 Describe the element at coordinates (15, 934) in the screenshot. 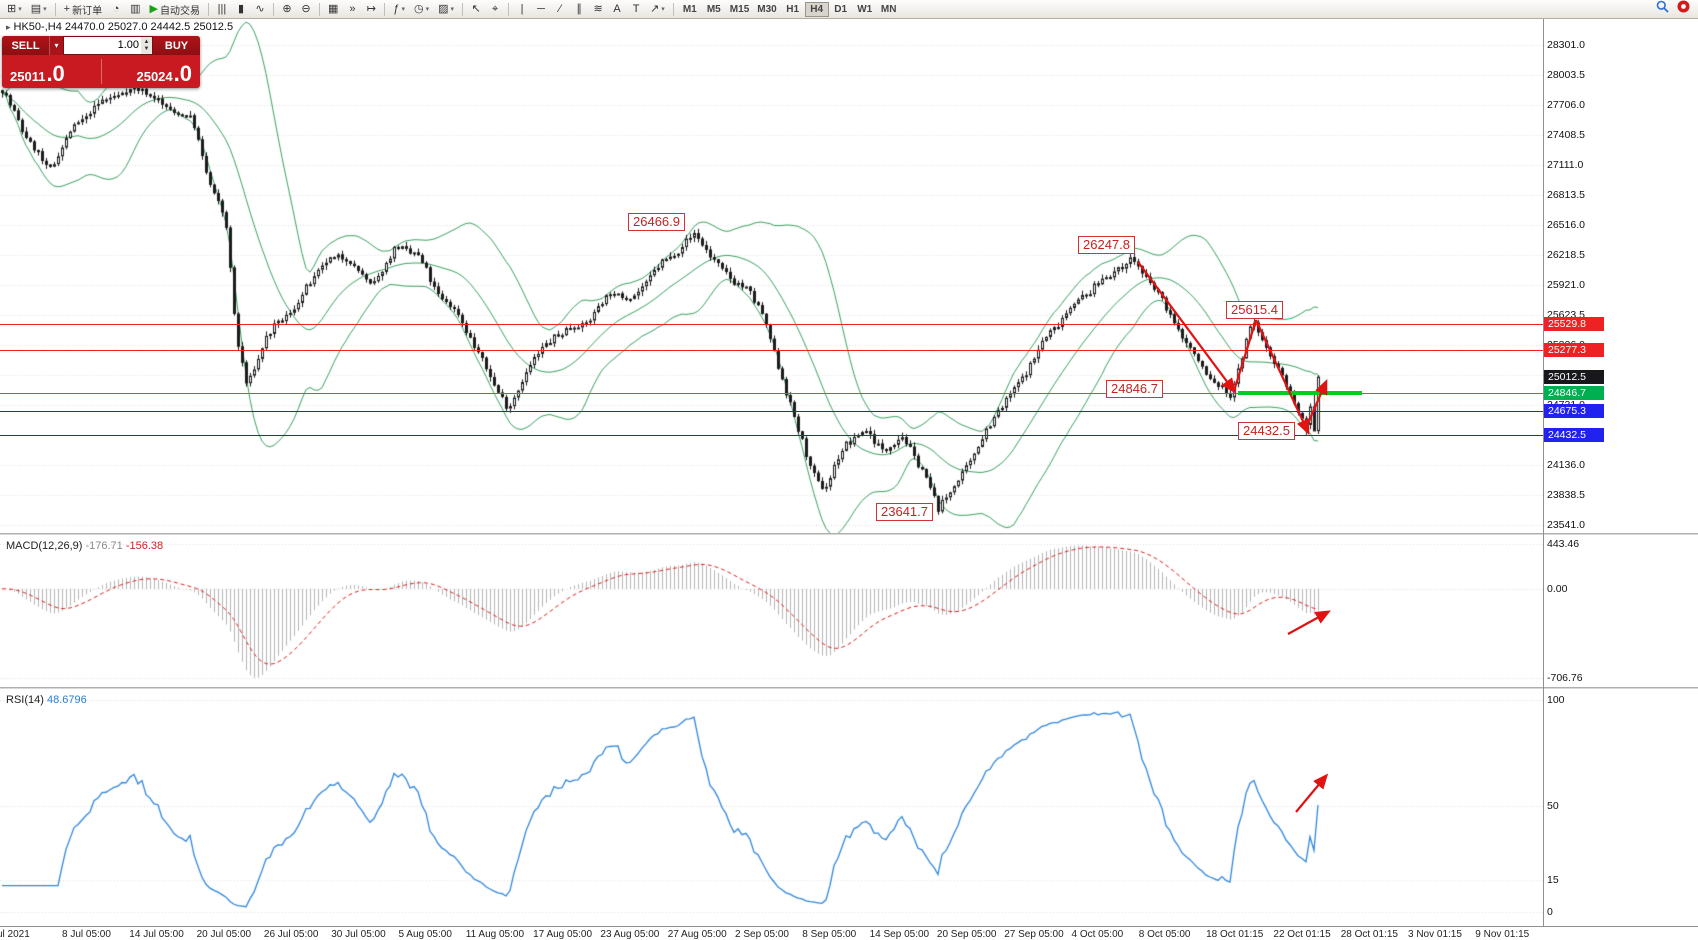

I see `time-axis-label: Jul 2021` at that location.